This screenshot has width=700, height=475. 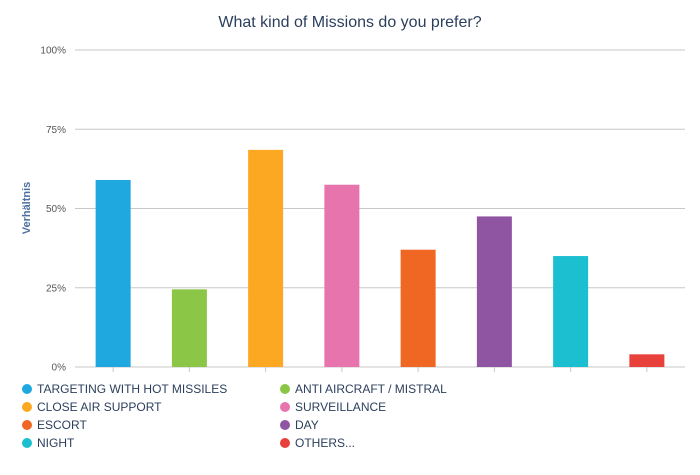 I want to click on legend-label: SURVEILLANCE, so click(x=341, y=407).